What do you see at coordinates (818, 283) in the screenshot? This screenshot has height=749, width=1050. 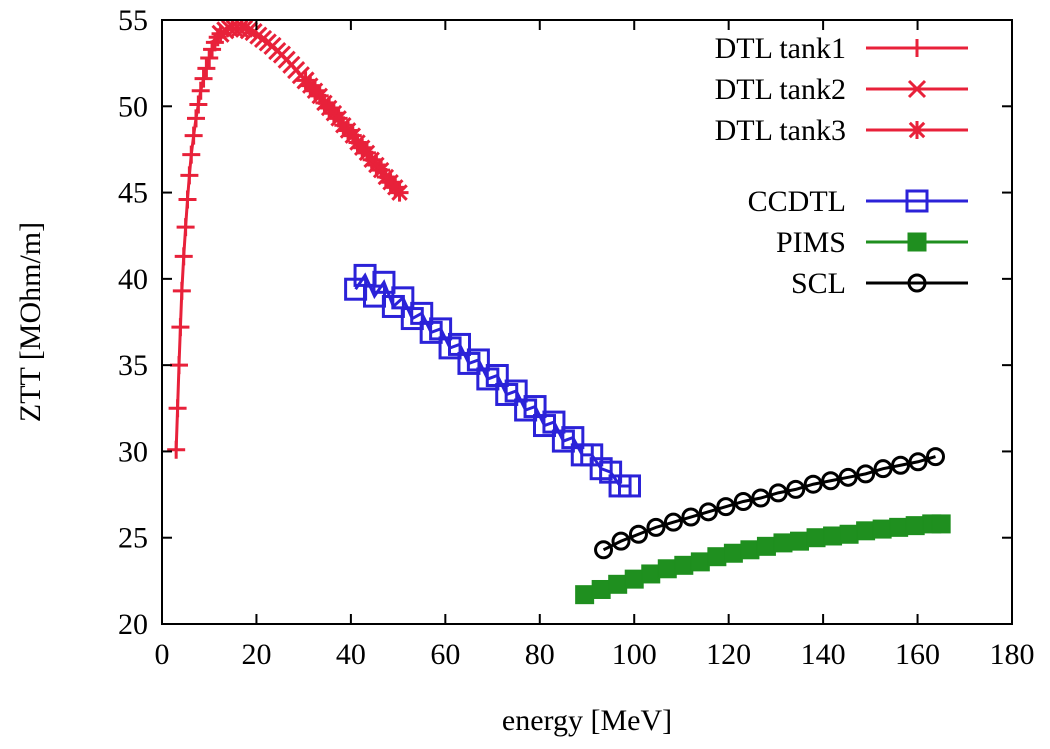 I see `legend-label: SCL` at bounding box center [818, 283].